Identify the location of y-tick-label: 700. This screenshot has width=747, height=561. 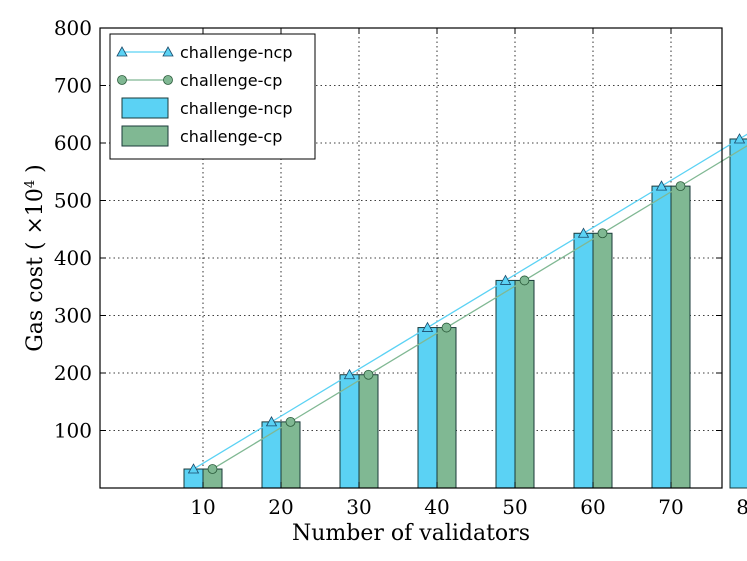
(73, 86).